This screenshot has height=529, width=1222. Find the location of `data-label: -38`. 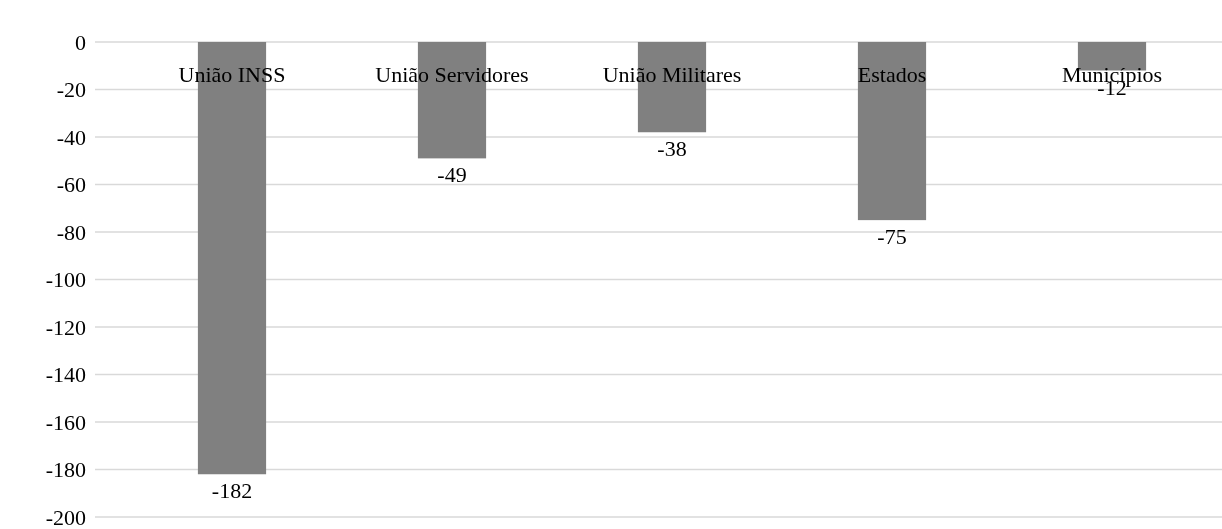

data-label: -38 is located at coordinates (672, 149).